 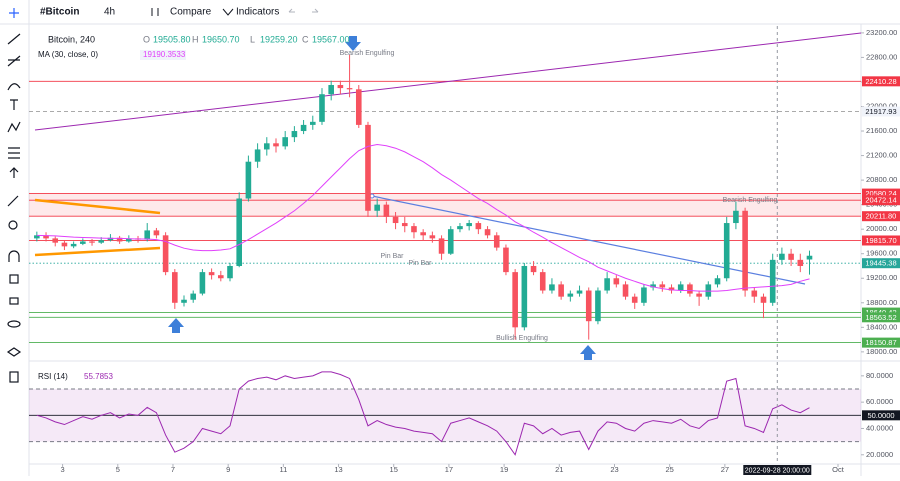 I want to click on compare-button: Compare, so click(x=191, y=12).